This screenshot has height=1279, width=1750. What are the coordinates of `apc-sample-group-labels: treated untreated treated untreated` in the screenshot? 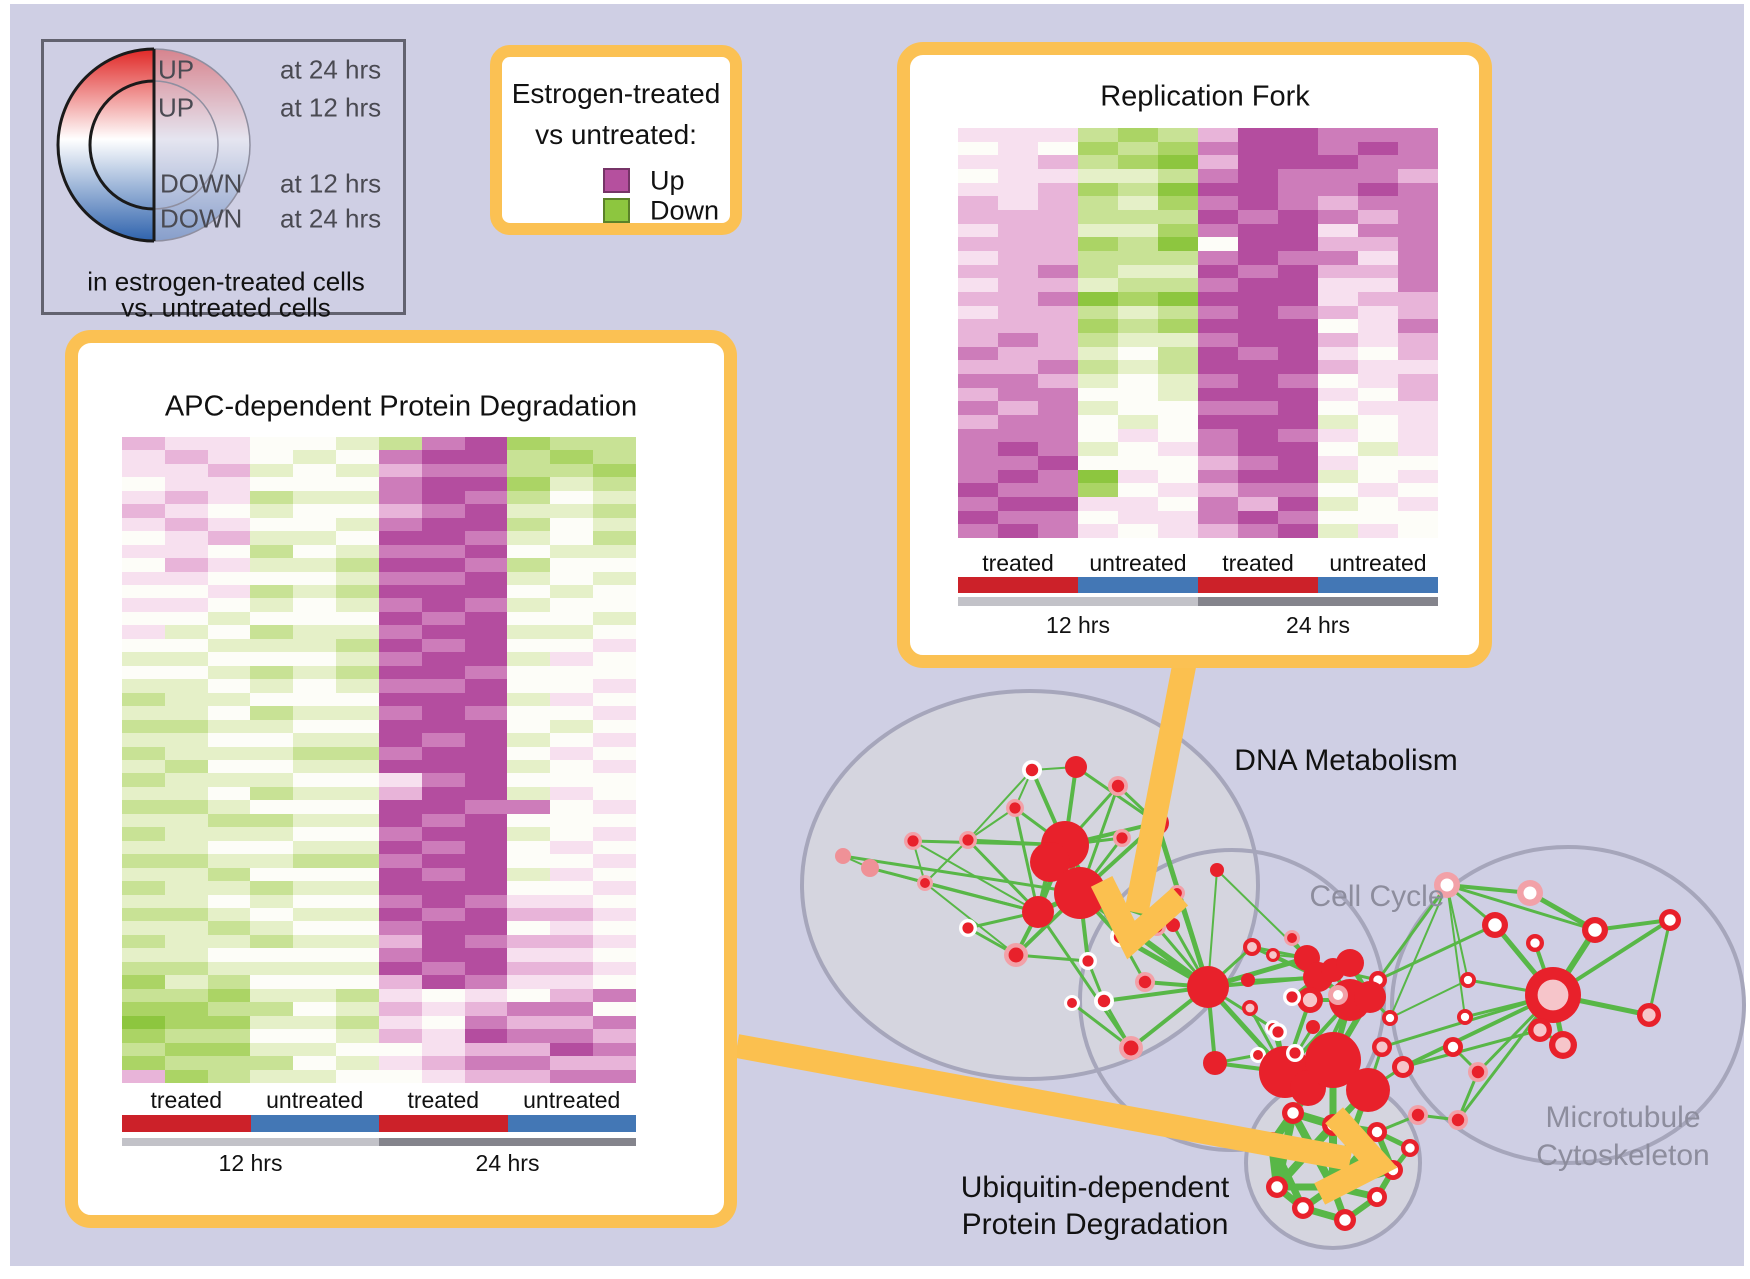 It's located at (379, 1100).